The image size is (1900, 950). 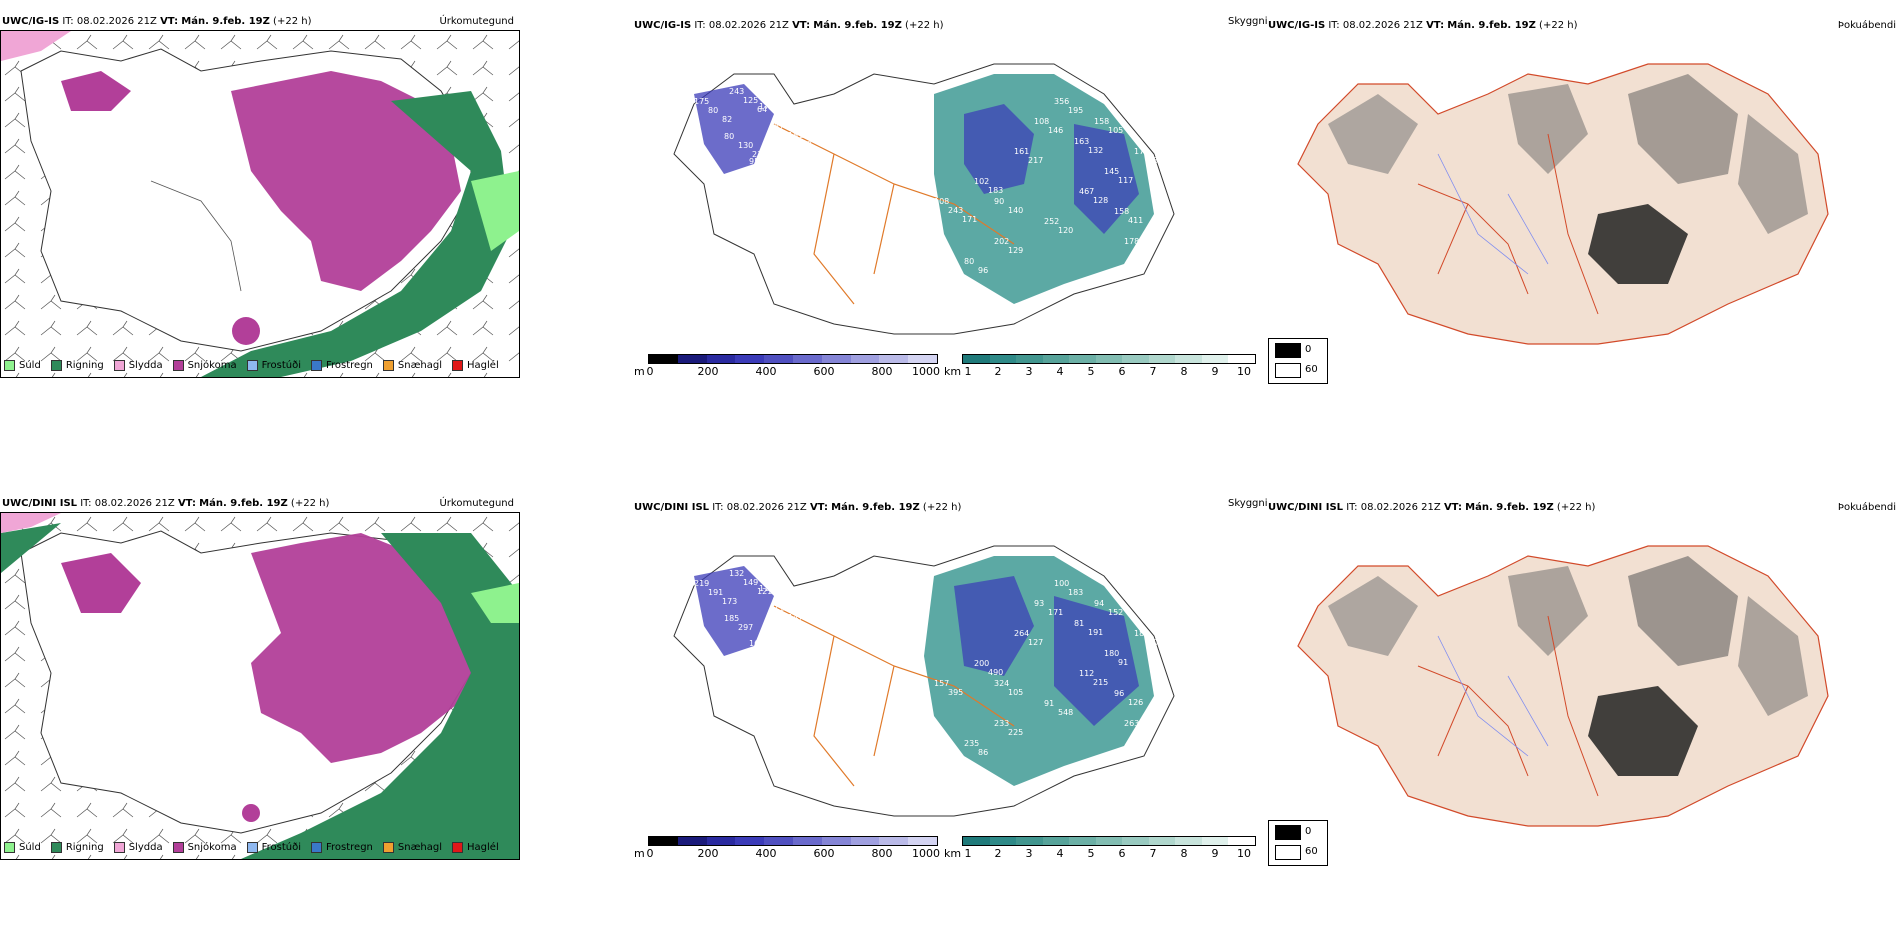 What do you see at coordinates (1122, 371) in the screenshot?
I see `colorbar-tick: 6` at bounding box center [1122, 371].